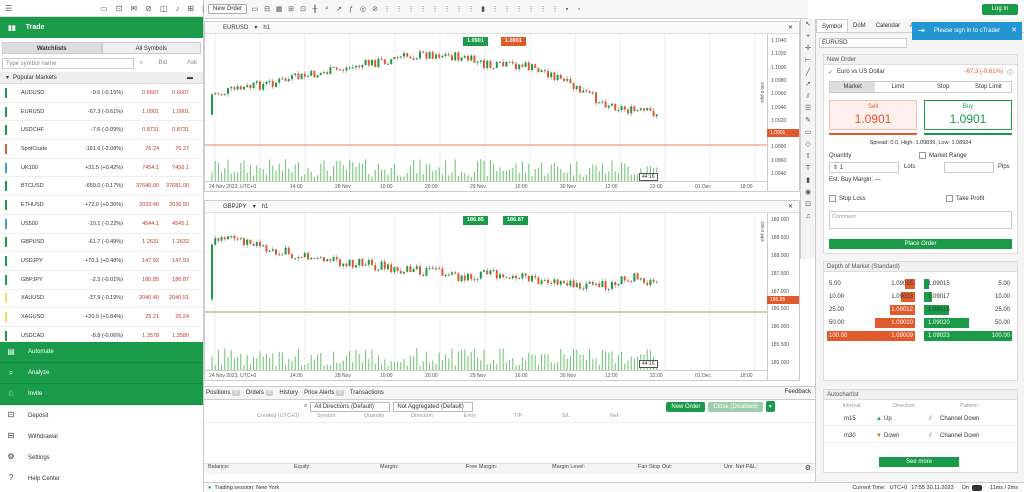 The width and height of the screenshot is (1024, 492). Describe the element at coordinates (180, 261) in the screenshot. I see `symbol-ask: 147.93` at that location.